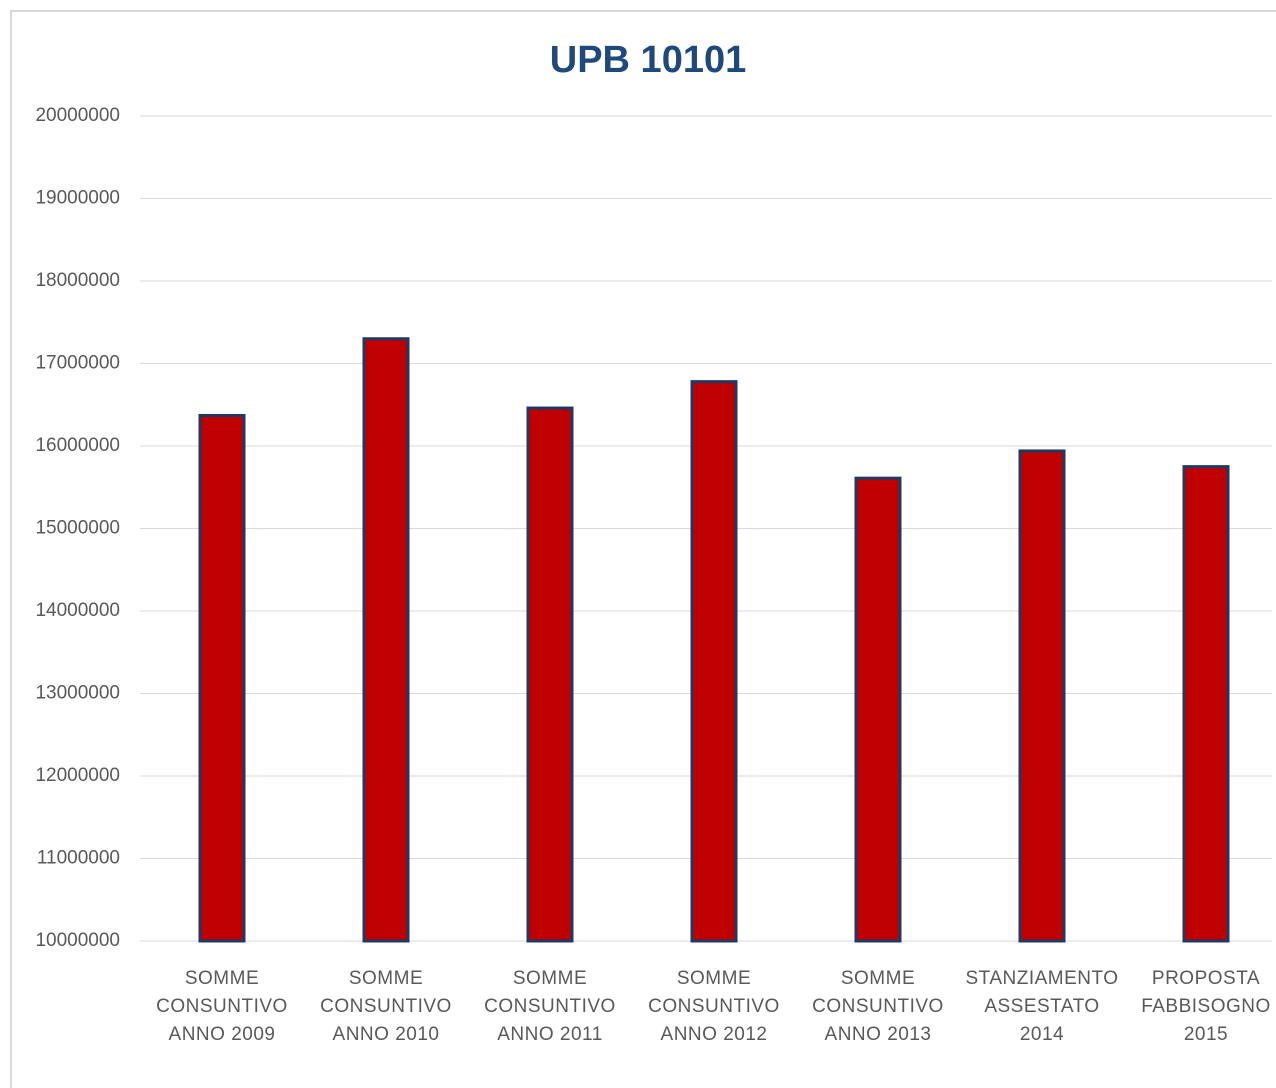 This screenshot has height=1088, width=1276. I want to click on chart-title: UPB 10101, so click(648, 60).